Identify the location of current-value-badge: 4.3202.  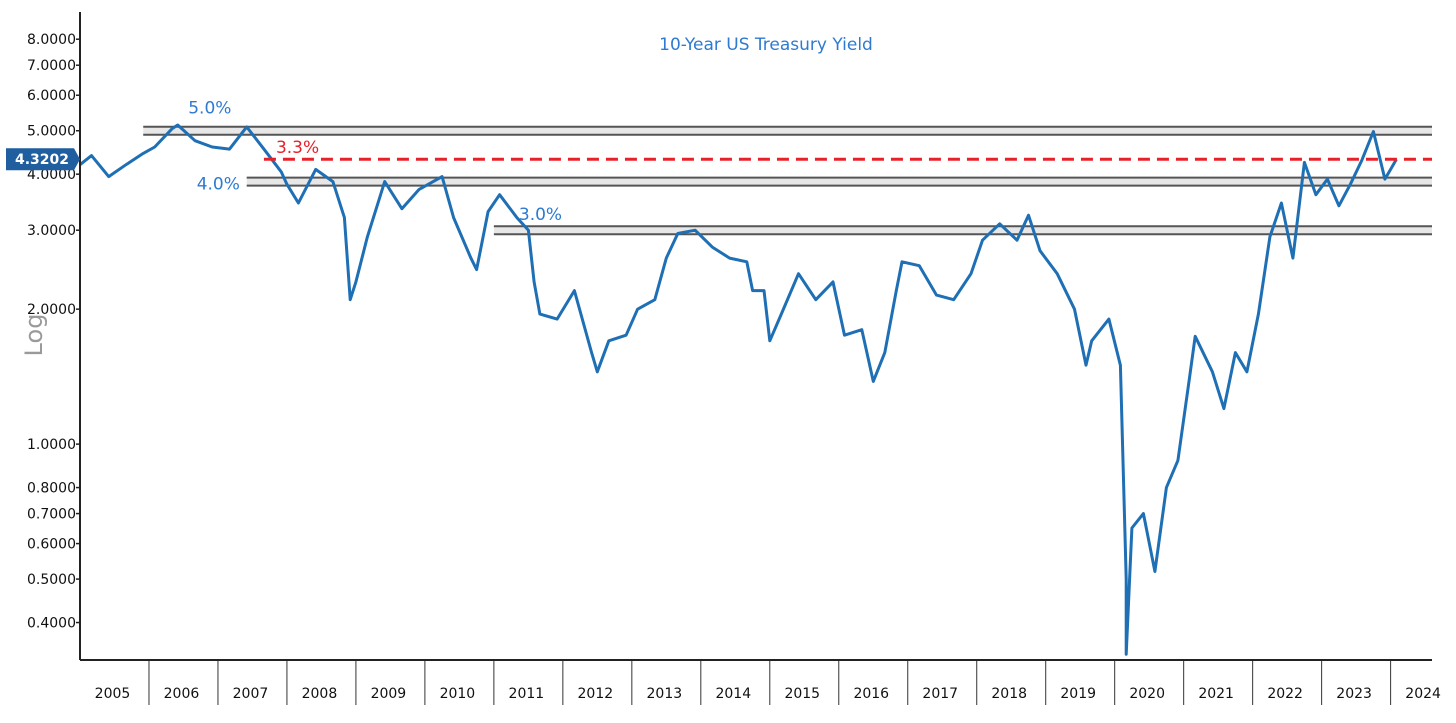
(43, 159).